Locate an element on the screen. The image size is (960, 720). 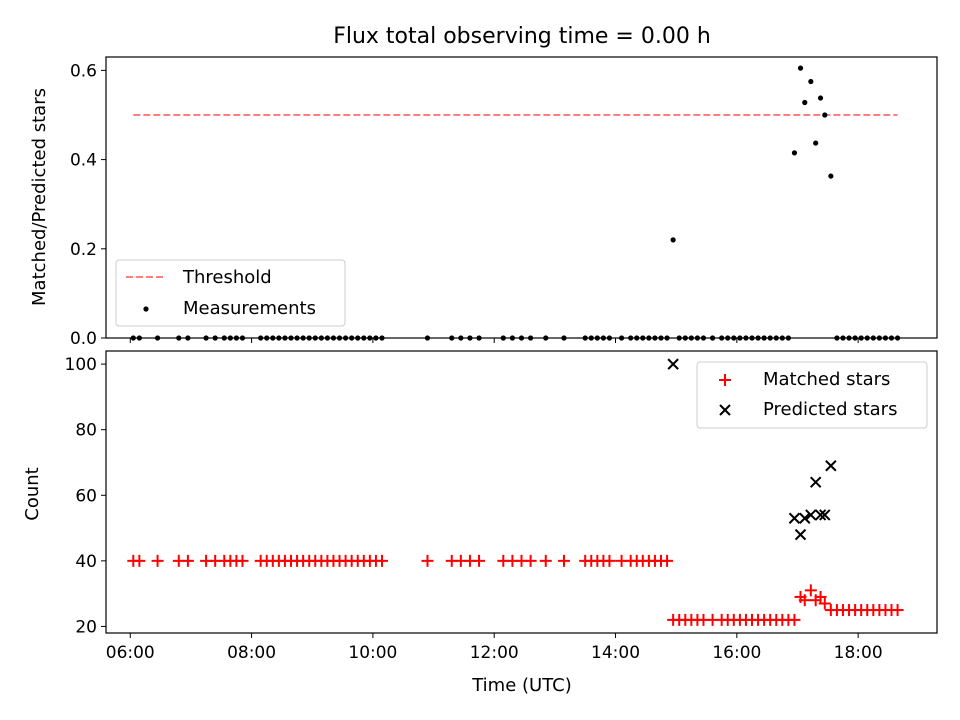
bottom-y-tick-label: 80 is located at coordinates (86, 431).